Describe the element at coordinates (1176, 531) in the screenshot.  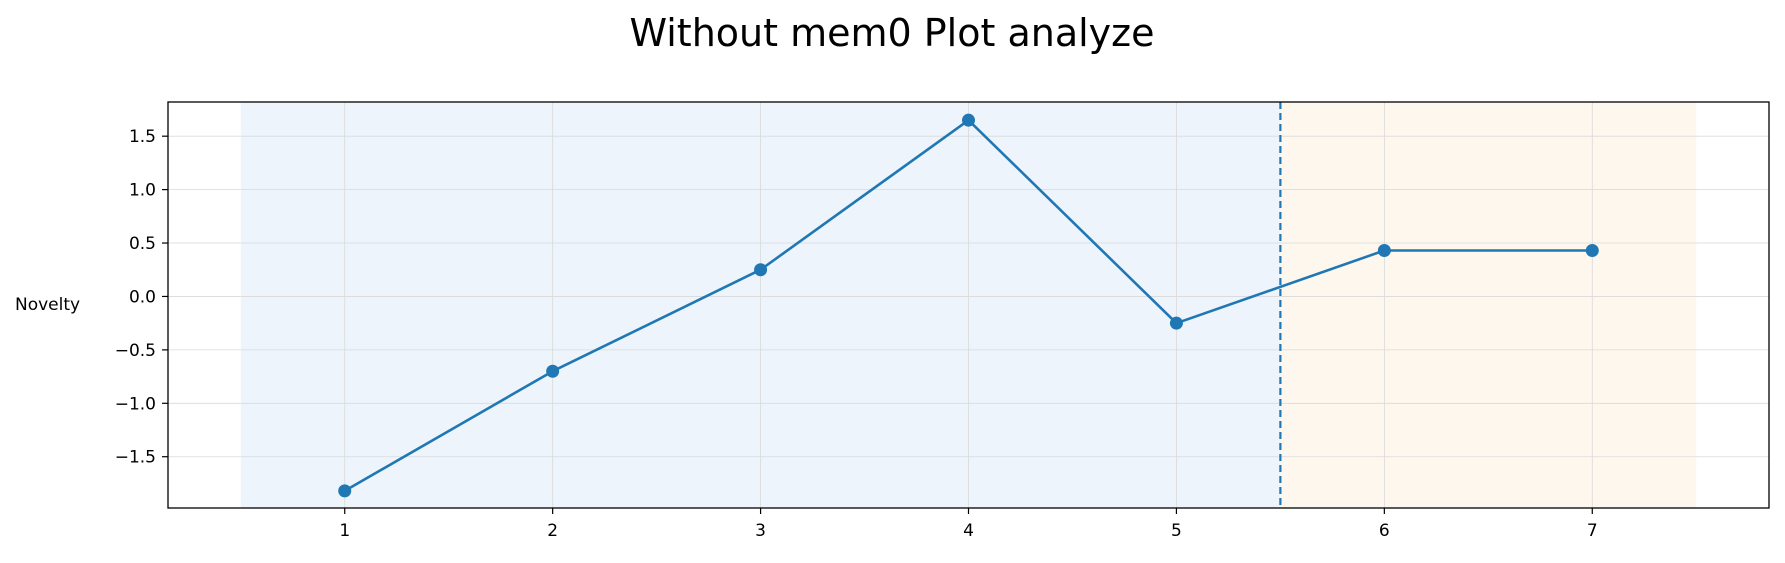
I see `x-tick-label: 5` at that location.